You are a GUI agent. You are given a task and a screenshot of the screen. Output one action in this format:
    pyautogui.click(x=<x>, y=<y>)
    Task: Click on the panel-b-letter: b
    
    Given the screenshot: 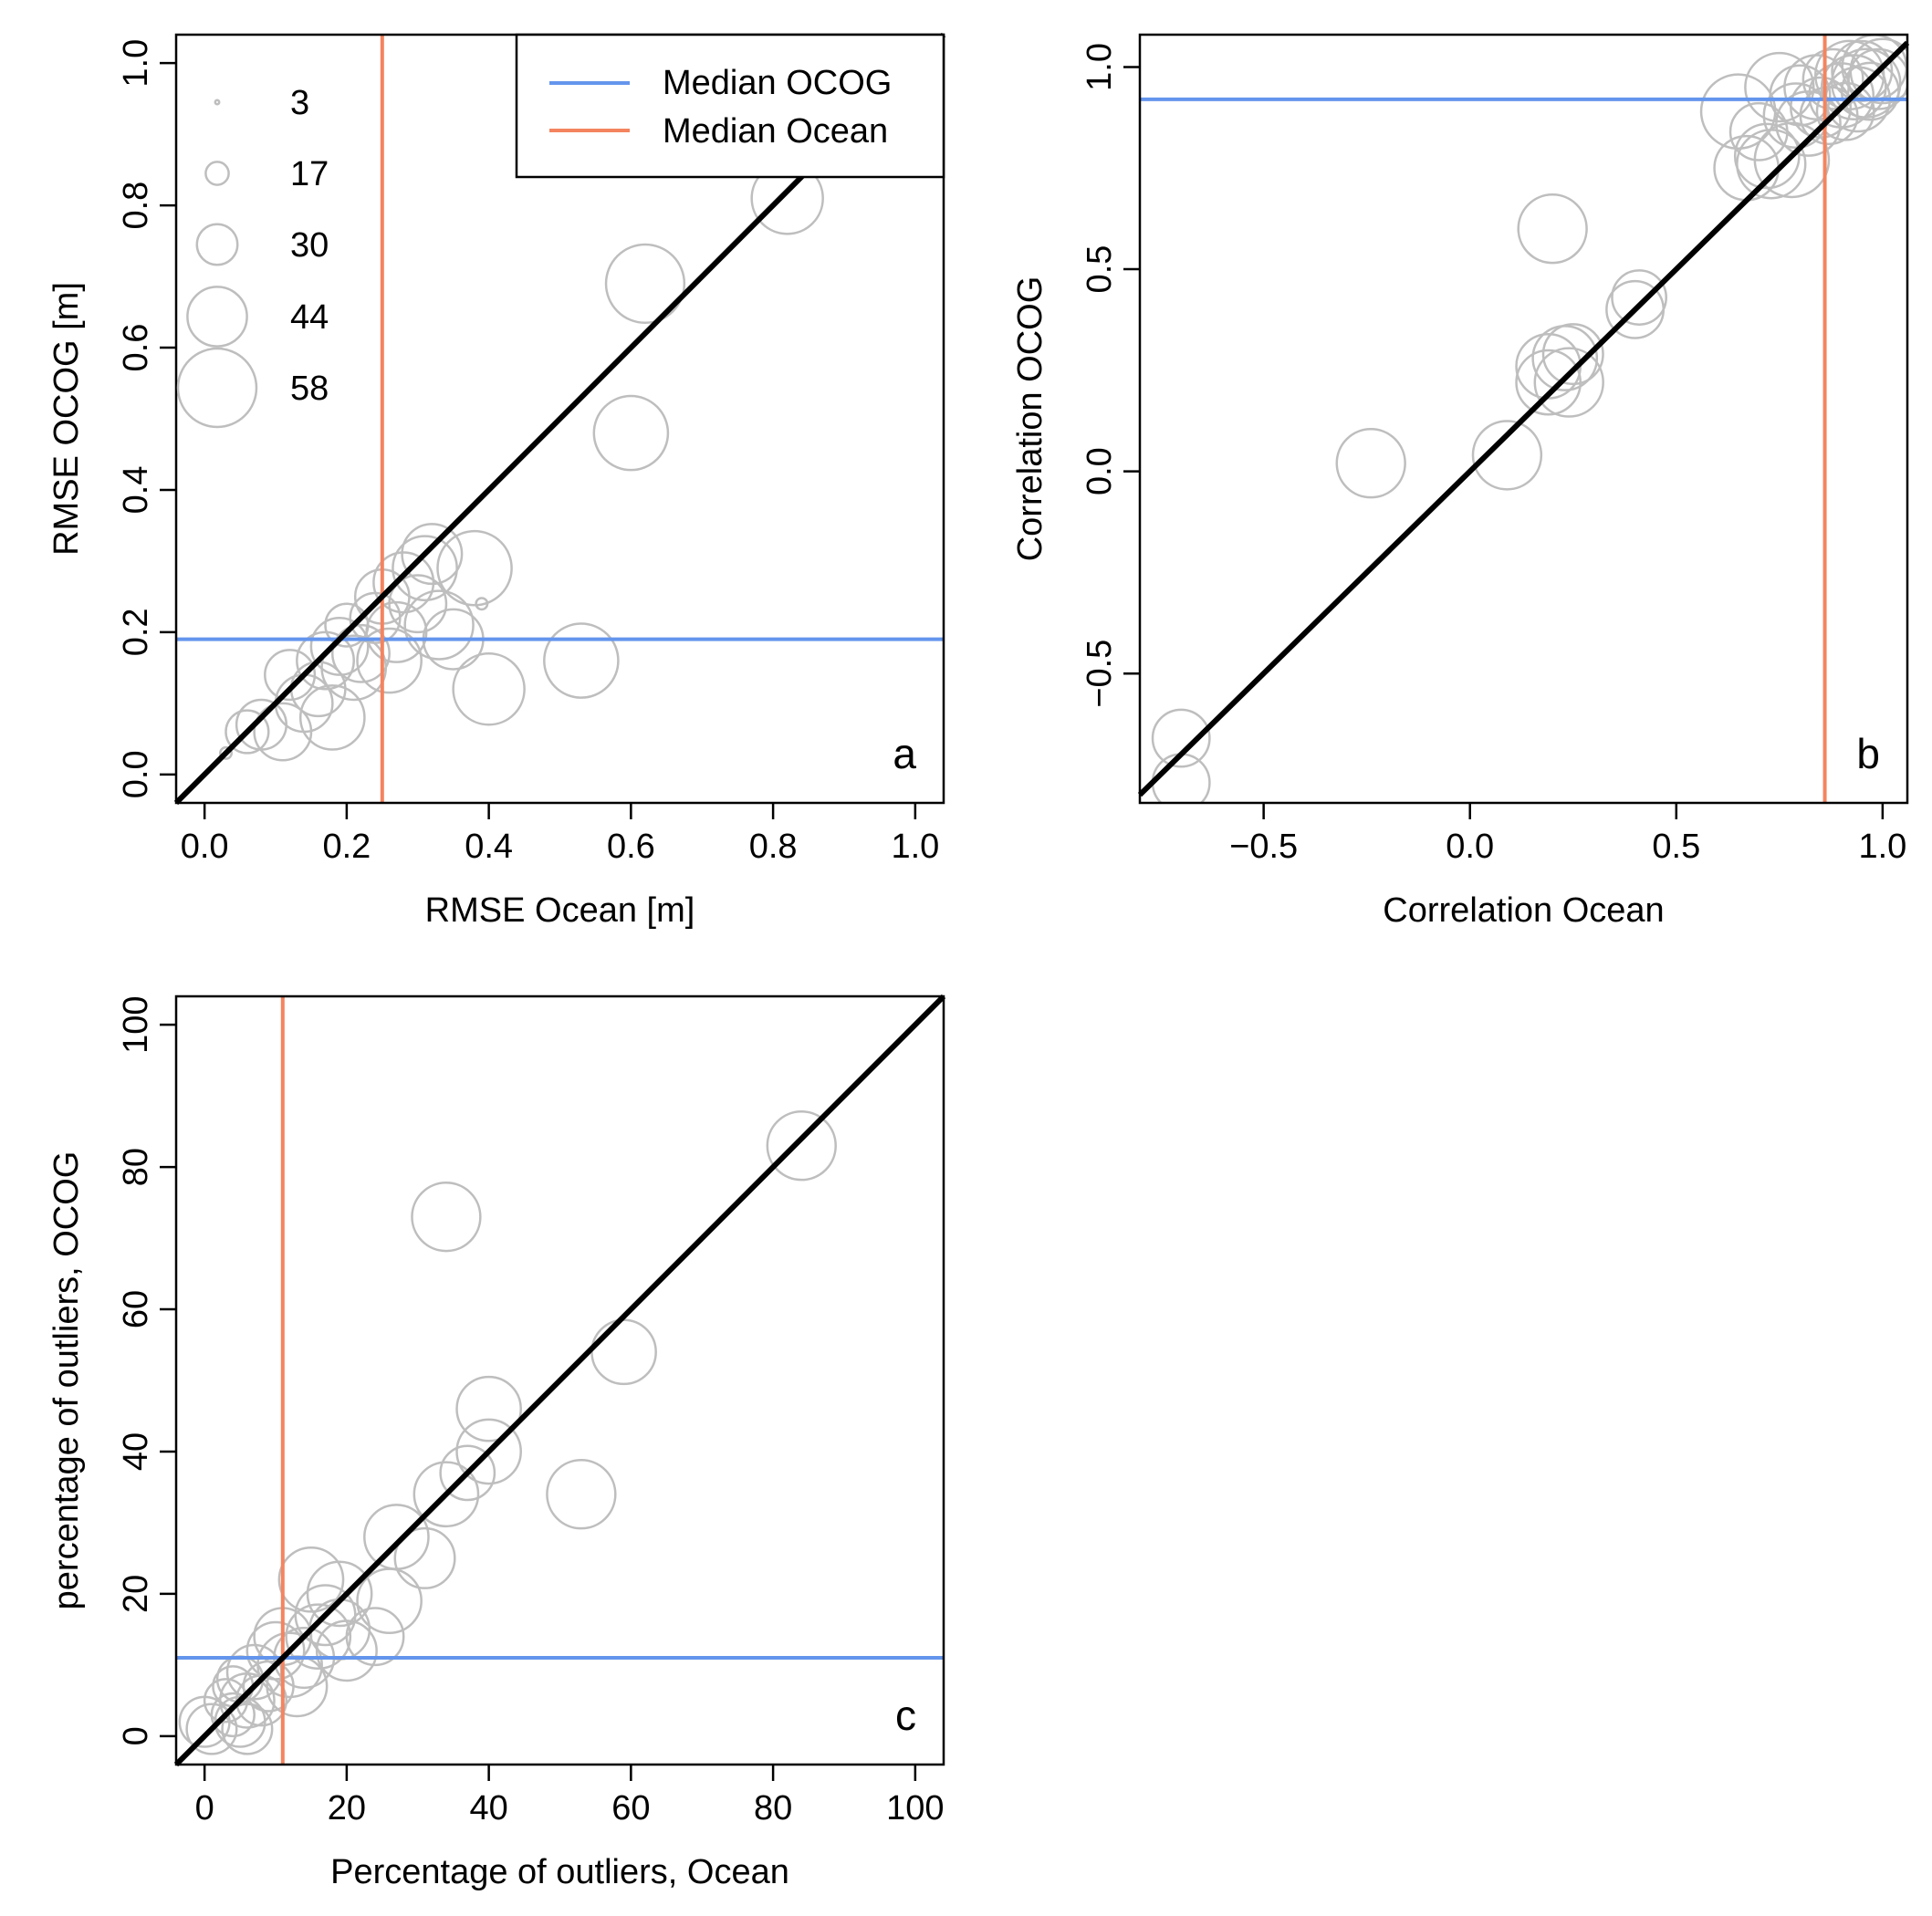 What is the action you would take?
    pyautogui.click(x=1868, y=753)
    